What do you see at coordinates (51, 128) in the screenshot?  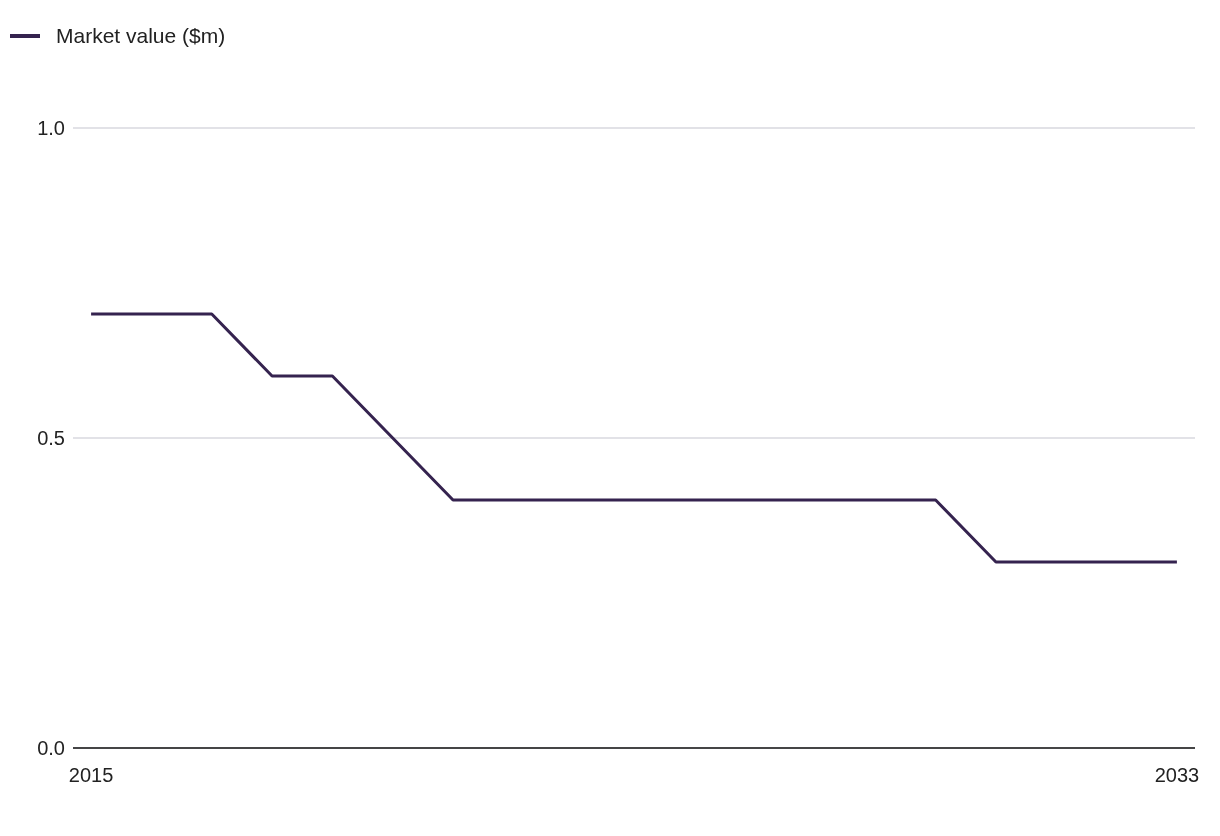 I see `y-tick-label: 1.0` at bounding box center [51, 128].